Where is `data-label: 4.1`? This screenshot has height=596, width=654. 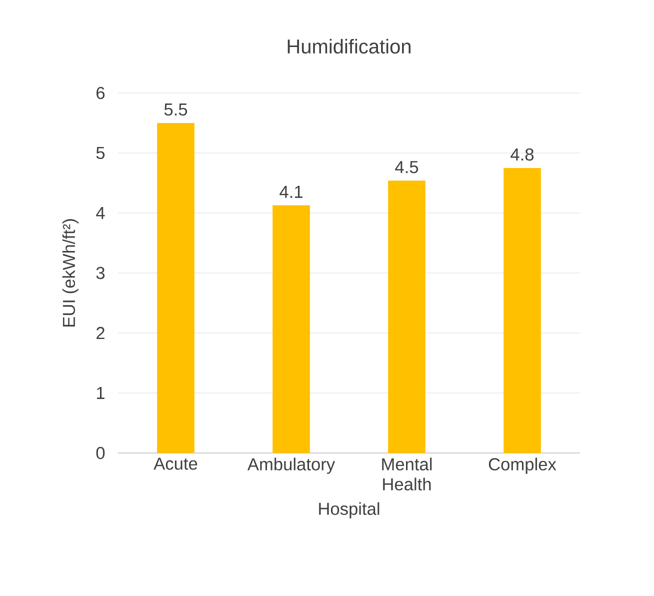
data-label: 4.1 is located at coordinates (291, 192).